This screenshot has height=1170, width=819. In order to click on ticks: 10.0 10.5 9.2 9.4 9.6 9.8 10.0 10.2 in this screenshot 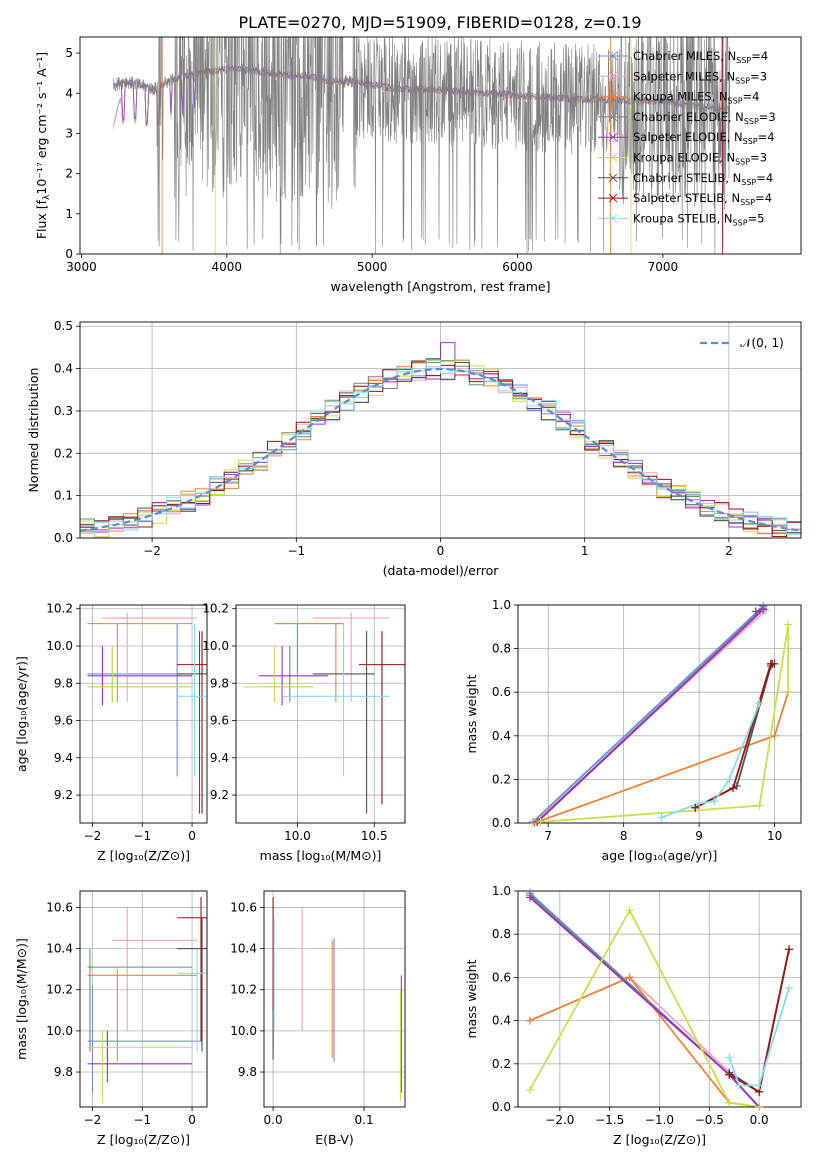, I will do `click(294, 722)`.